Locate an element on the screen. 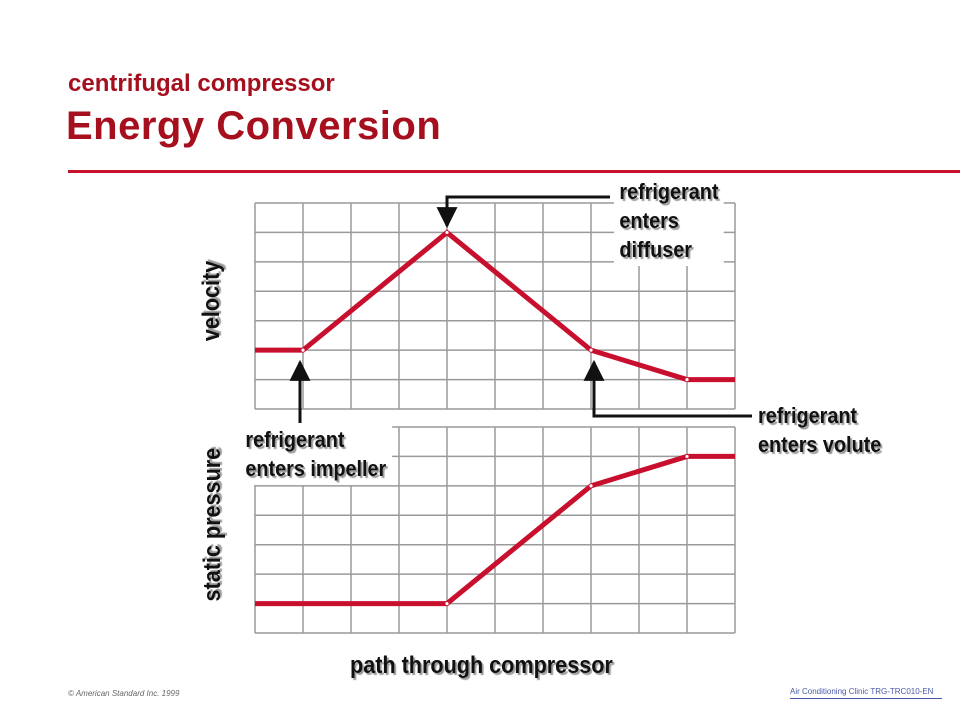 Image resolution: width=960 pixels, height=720 pixels. arrow-to-diffuser is located at coordinates (523, 212).